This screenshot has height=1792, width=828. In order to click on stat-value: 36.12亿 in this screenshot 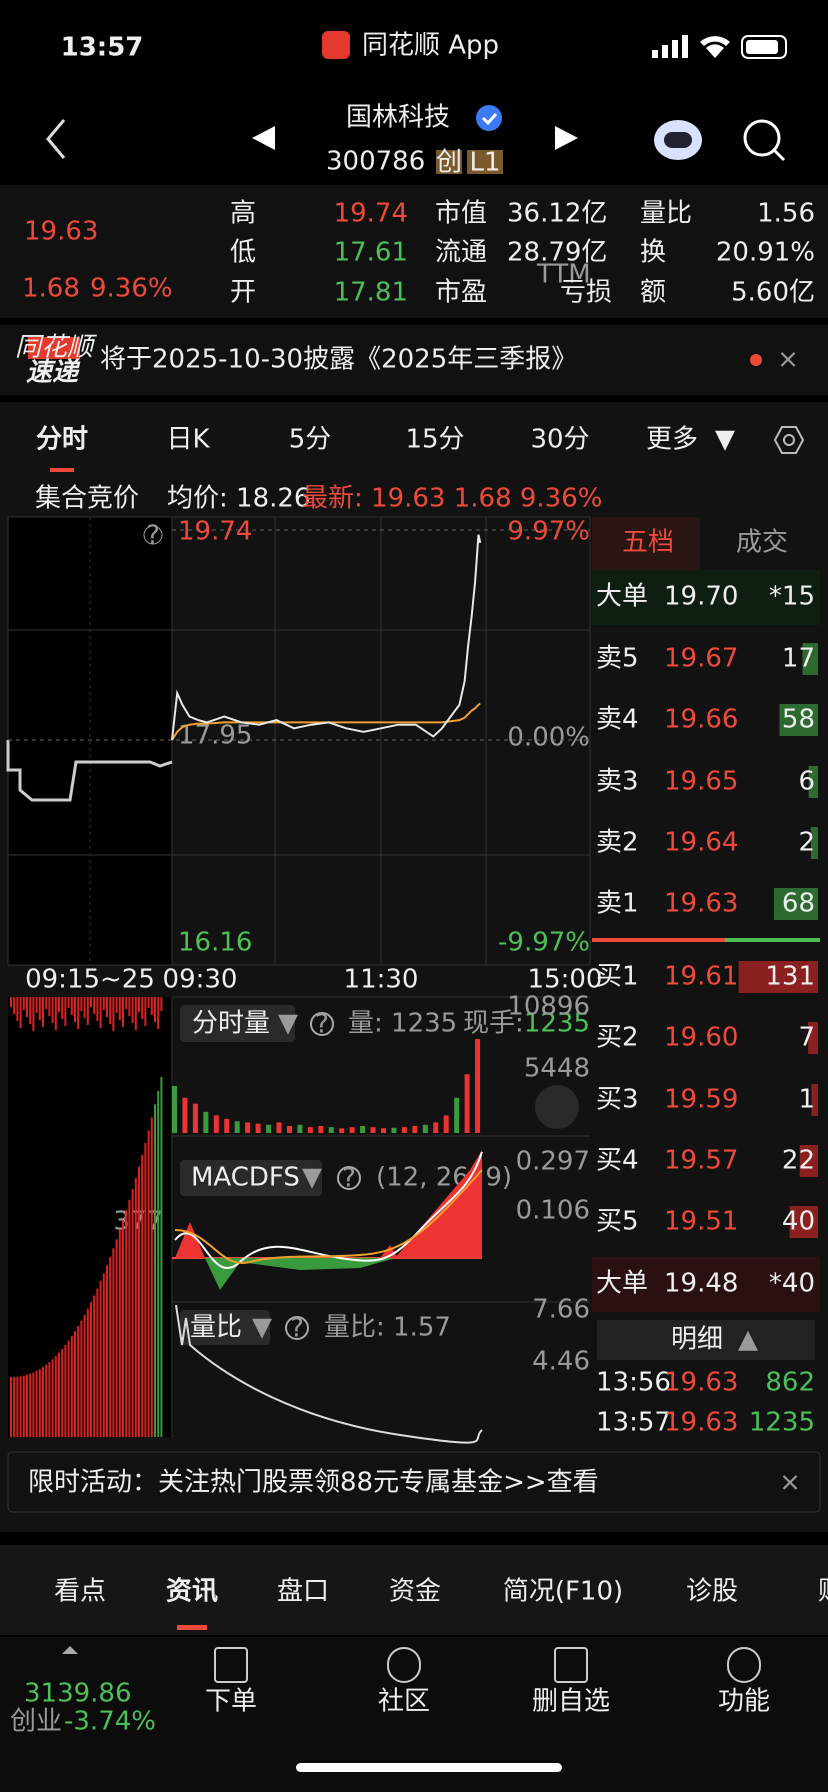, I will do `click(557, 214)`.